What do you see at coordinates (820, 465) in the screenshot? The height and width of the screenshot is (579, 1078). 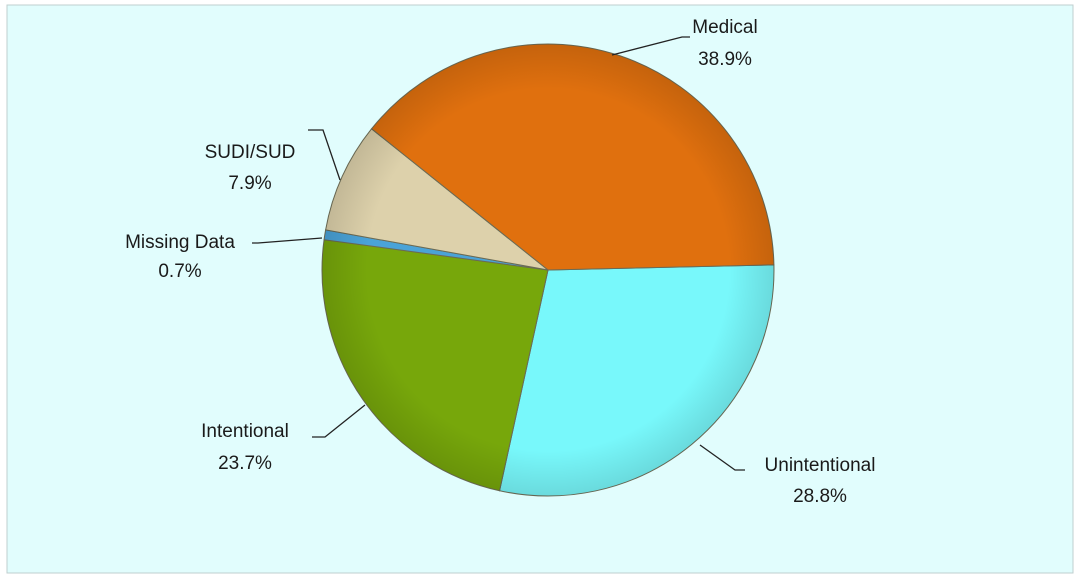 I see `slice-label: Unintentional` at bounding box center [820, 465].